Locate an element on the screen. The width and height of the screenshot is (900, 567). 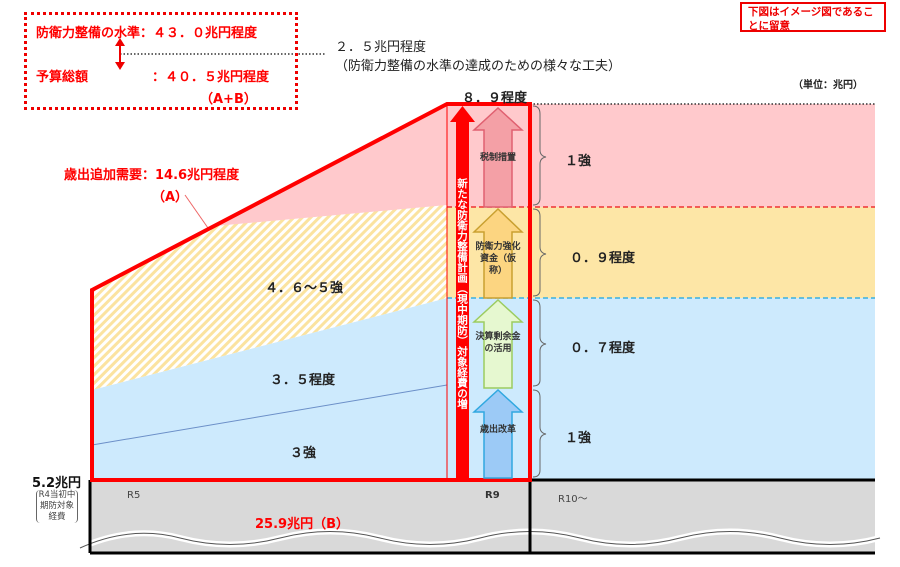
increase-arrow-label: 新たな防衛力整備計画（現中期防）対象経費の増 is located at coordinates (462, 293).